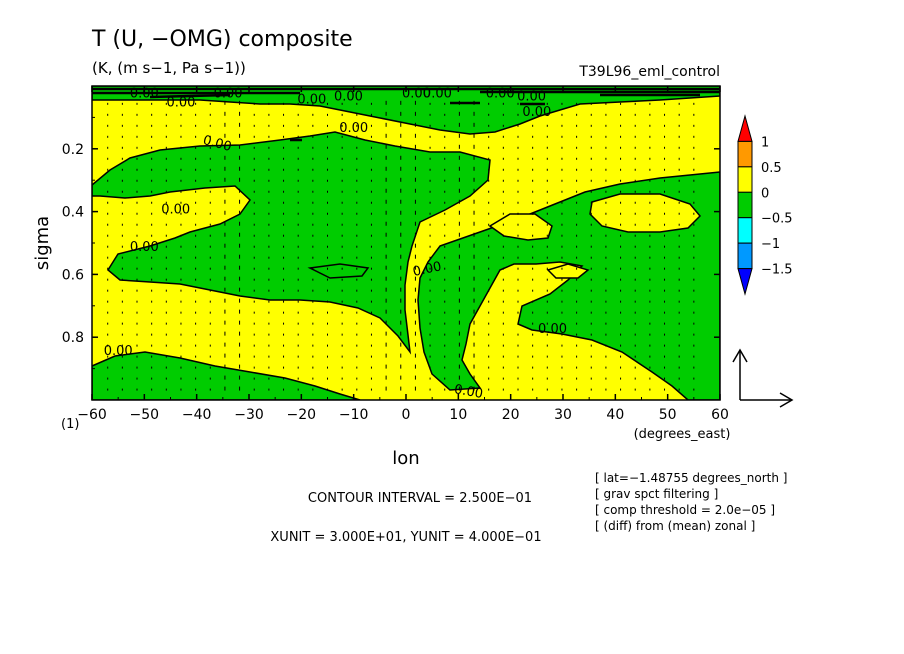  What do you see at coordinates (668, 415) in the screenshot?
I see `x-tick-label: 50` at bounding box center [668, 415].